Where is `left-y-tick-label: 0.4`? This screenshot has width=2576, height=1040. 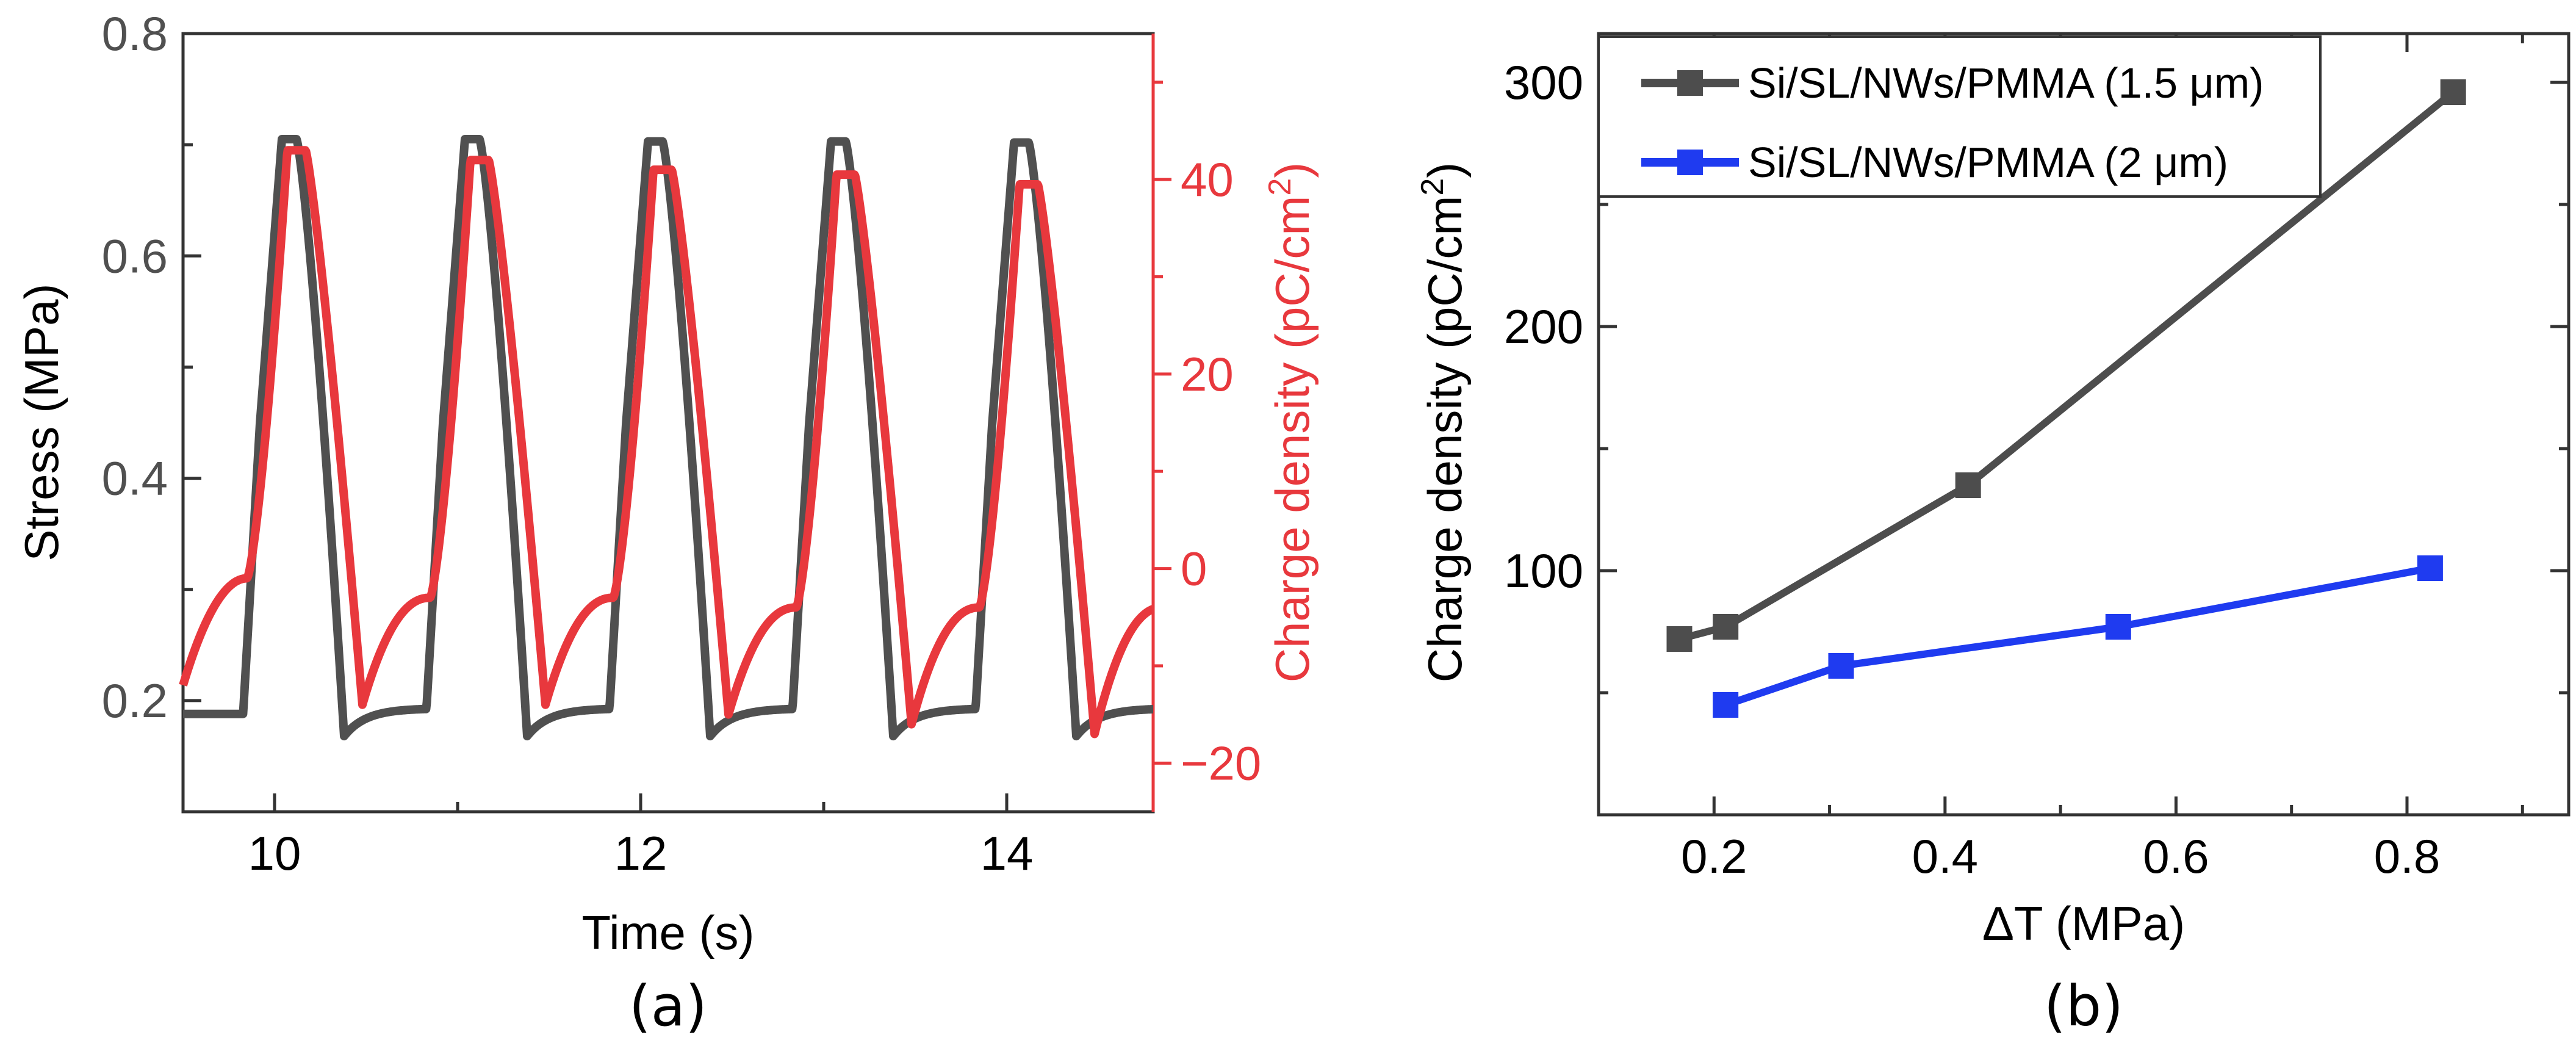
left-y-tick-label: 0.4 is located at coordinates (135, 478).